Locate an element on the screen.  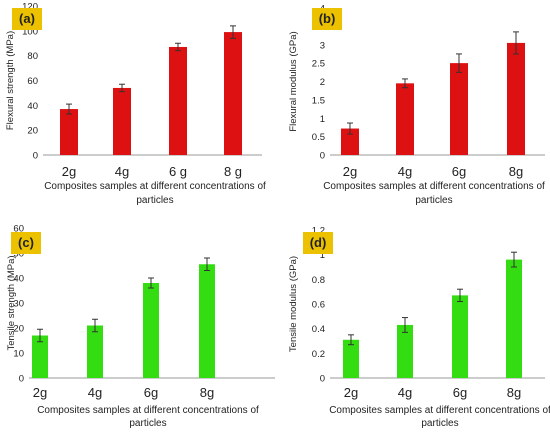
y-tick-label: 0.8 is located at coordinates (318, 280).